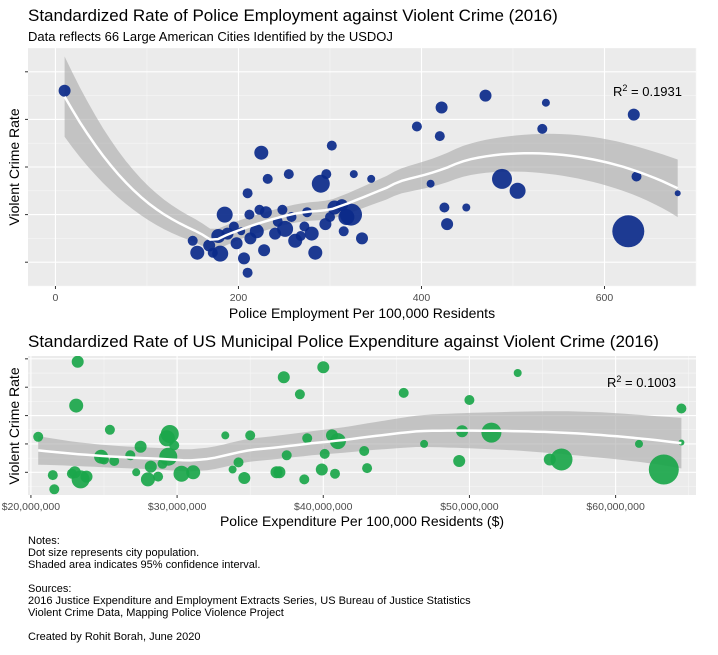  Describe the element at coordinates (333, 298) in the screenshot. I see `chart1-x-tick-labels: 0 200 400 600` at that location.